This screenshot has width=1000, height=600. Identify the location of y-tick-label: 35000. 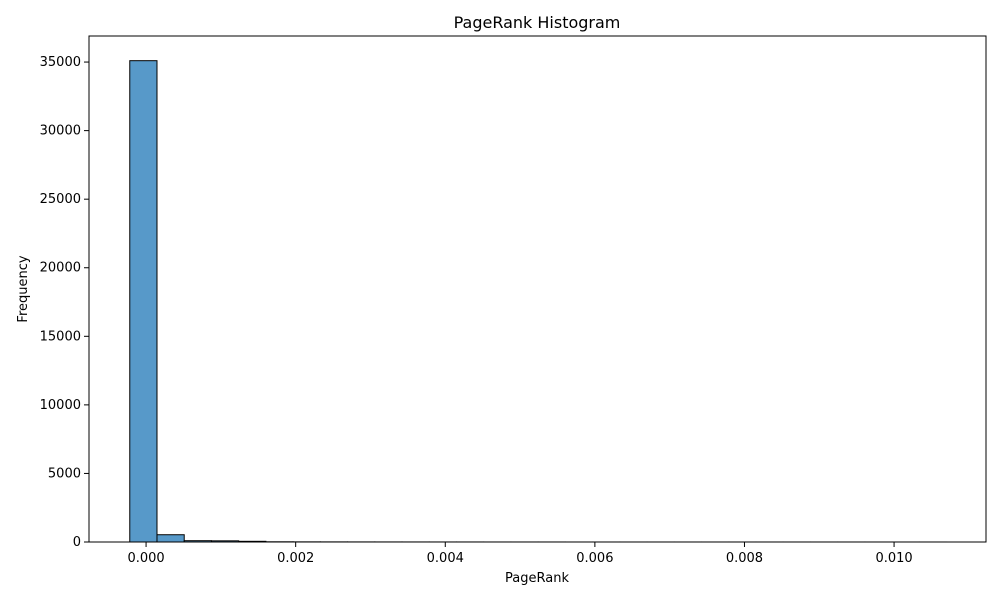
(60, 62).